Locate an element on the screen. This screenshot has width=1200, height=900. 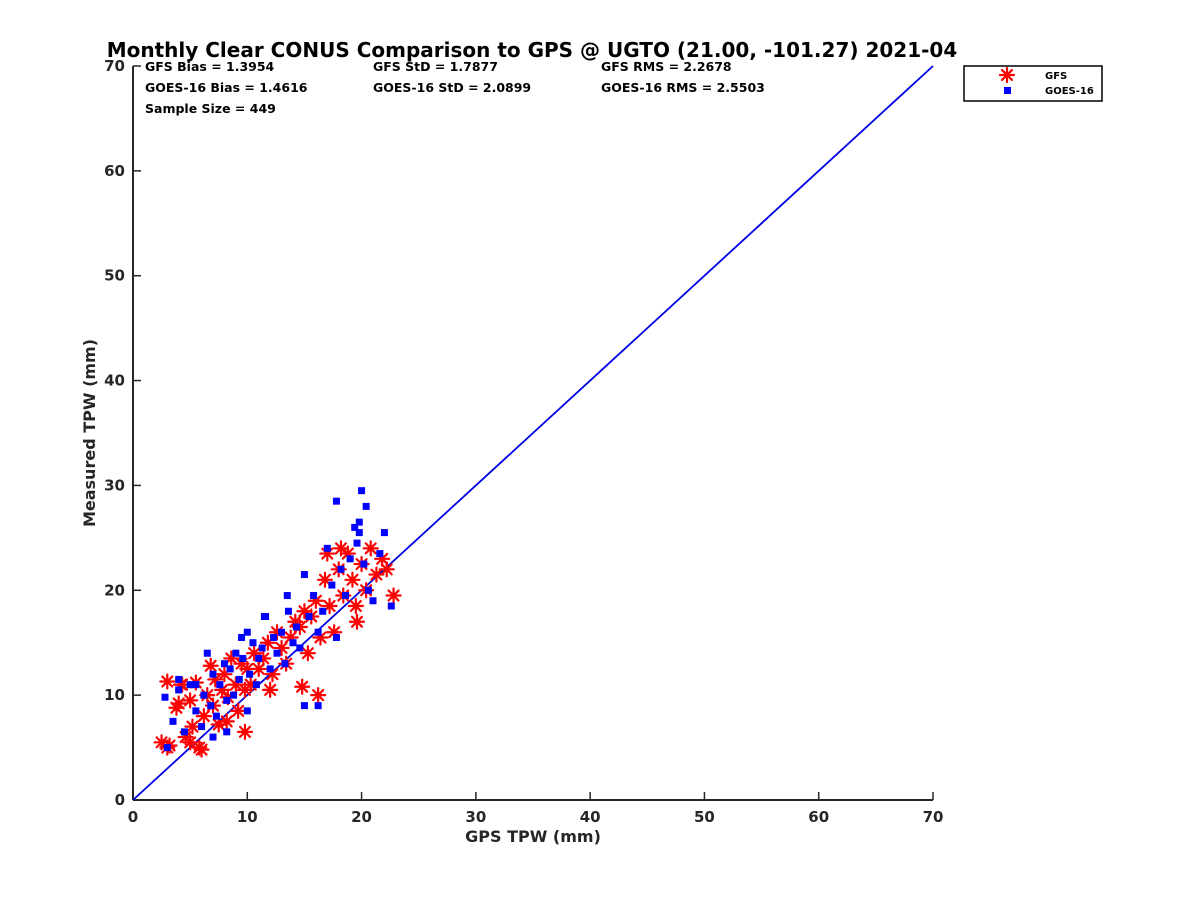
x-tick-label: 30 is located at coordinates (475, 817).